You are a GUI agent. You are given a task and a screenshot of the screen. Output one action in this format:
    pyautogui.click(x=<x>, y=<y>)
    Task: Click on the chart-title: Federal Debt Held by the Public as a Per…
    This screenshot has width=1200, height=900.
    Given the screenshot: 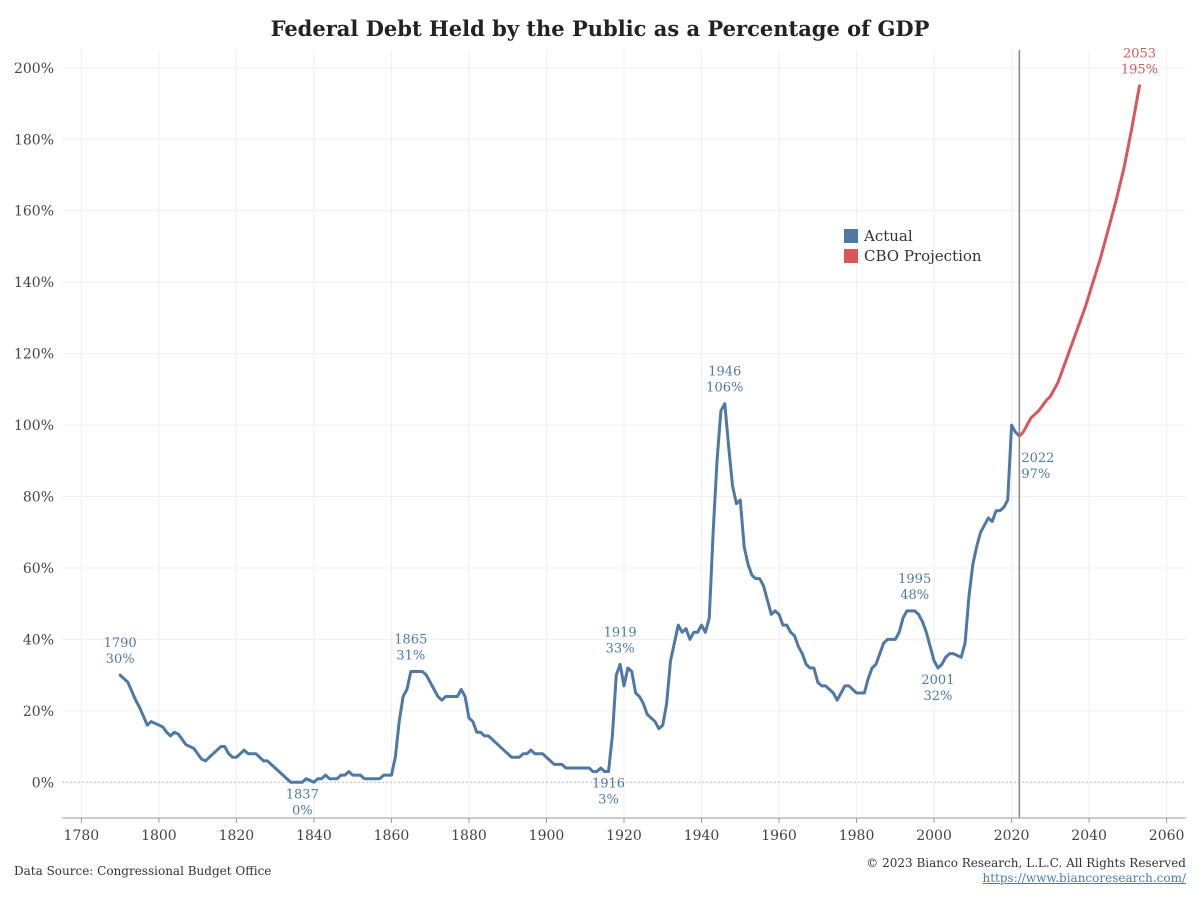 What is the action you would take?
    pyautogui.click(x=600, y=28)
    